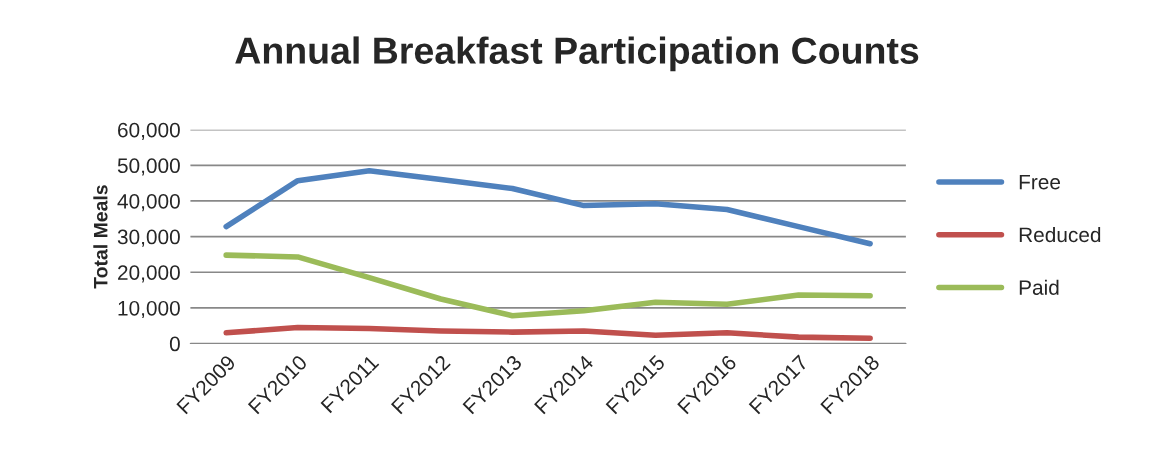  Describe the element at coordinates (149, 274) in the screenshot. I see `y-tick-label: 20,000` at that location.